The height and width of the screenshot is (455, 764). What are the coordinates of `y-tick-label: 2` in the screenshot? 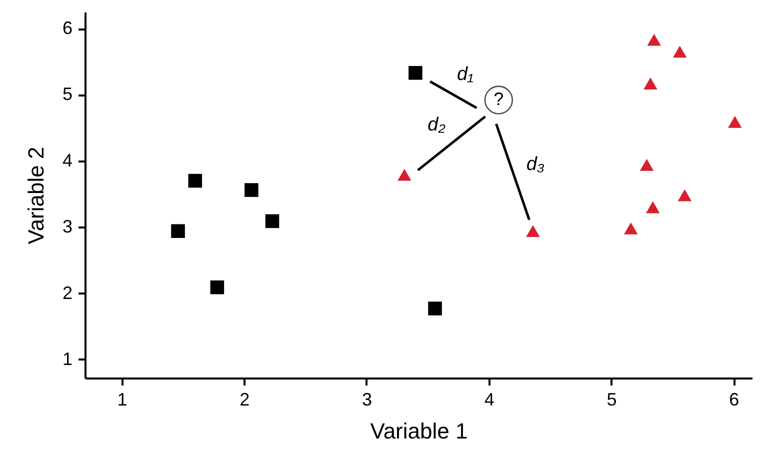 It's located at (67, 292).